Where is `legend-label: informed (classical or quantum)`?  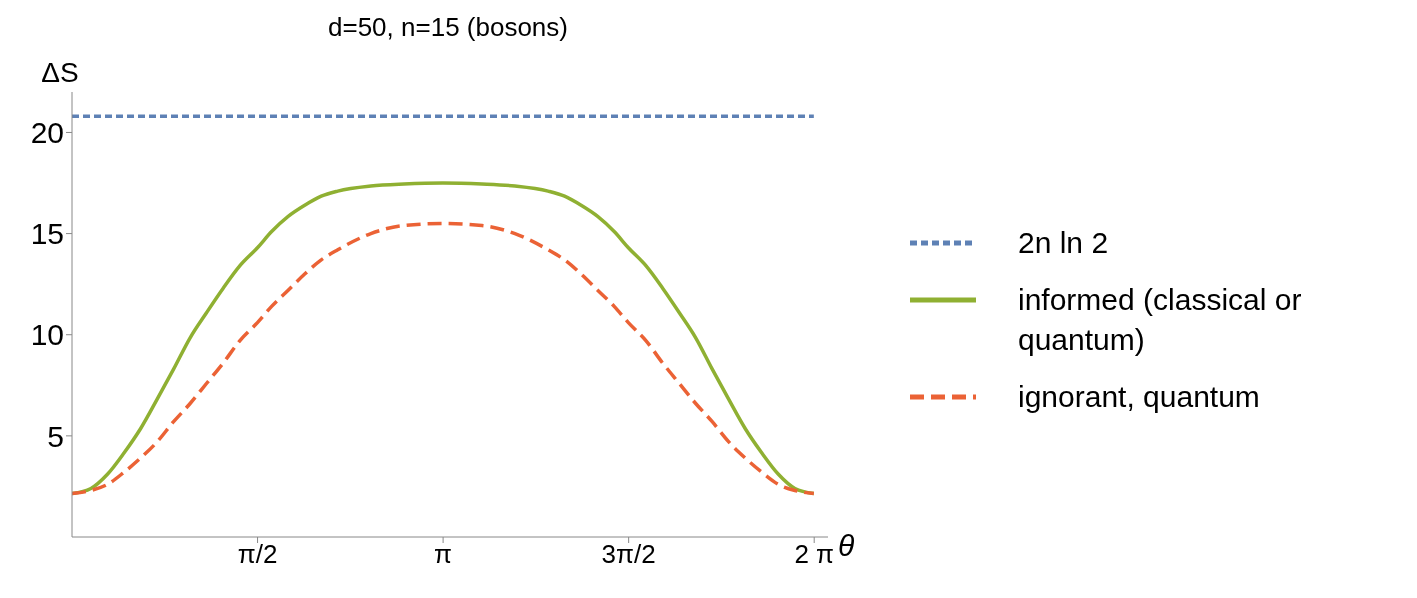
legend-label: informed (classical or quantum) is located at coordinates (1160, 320).